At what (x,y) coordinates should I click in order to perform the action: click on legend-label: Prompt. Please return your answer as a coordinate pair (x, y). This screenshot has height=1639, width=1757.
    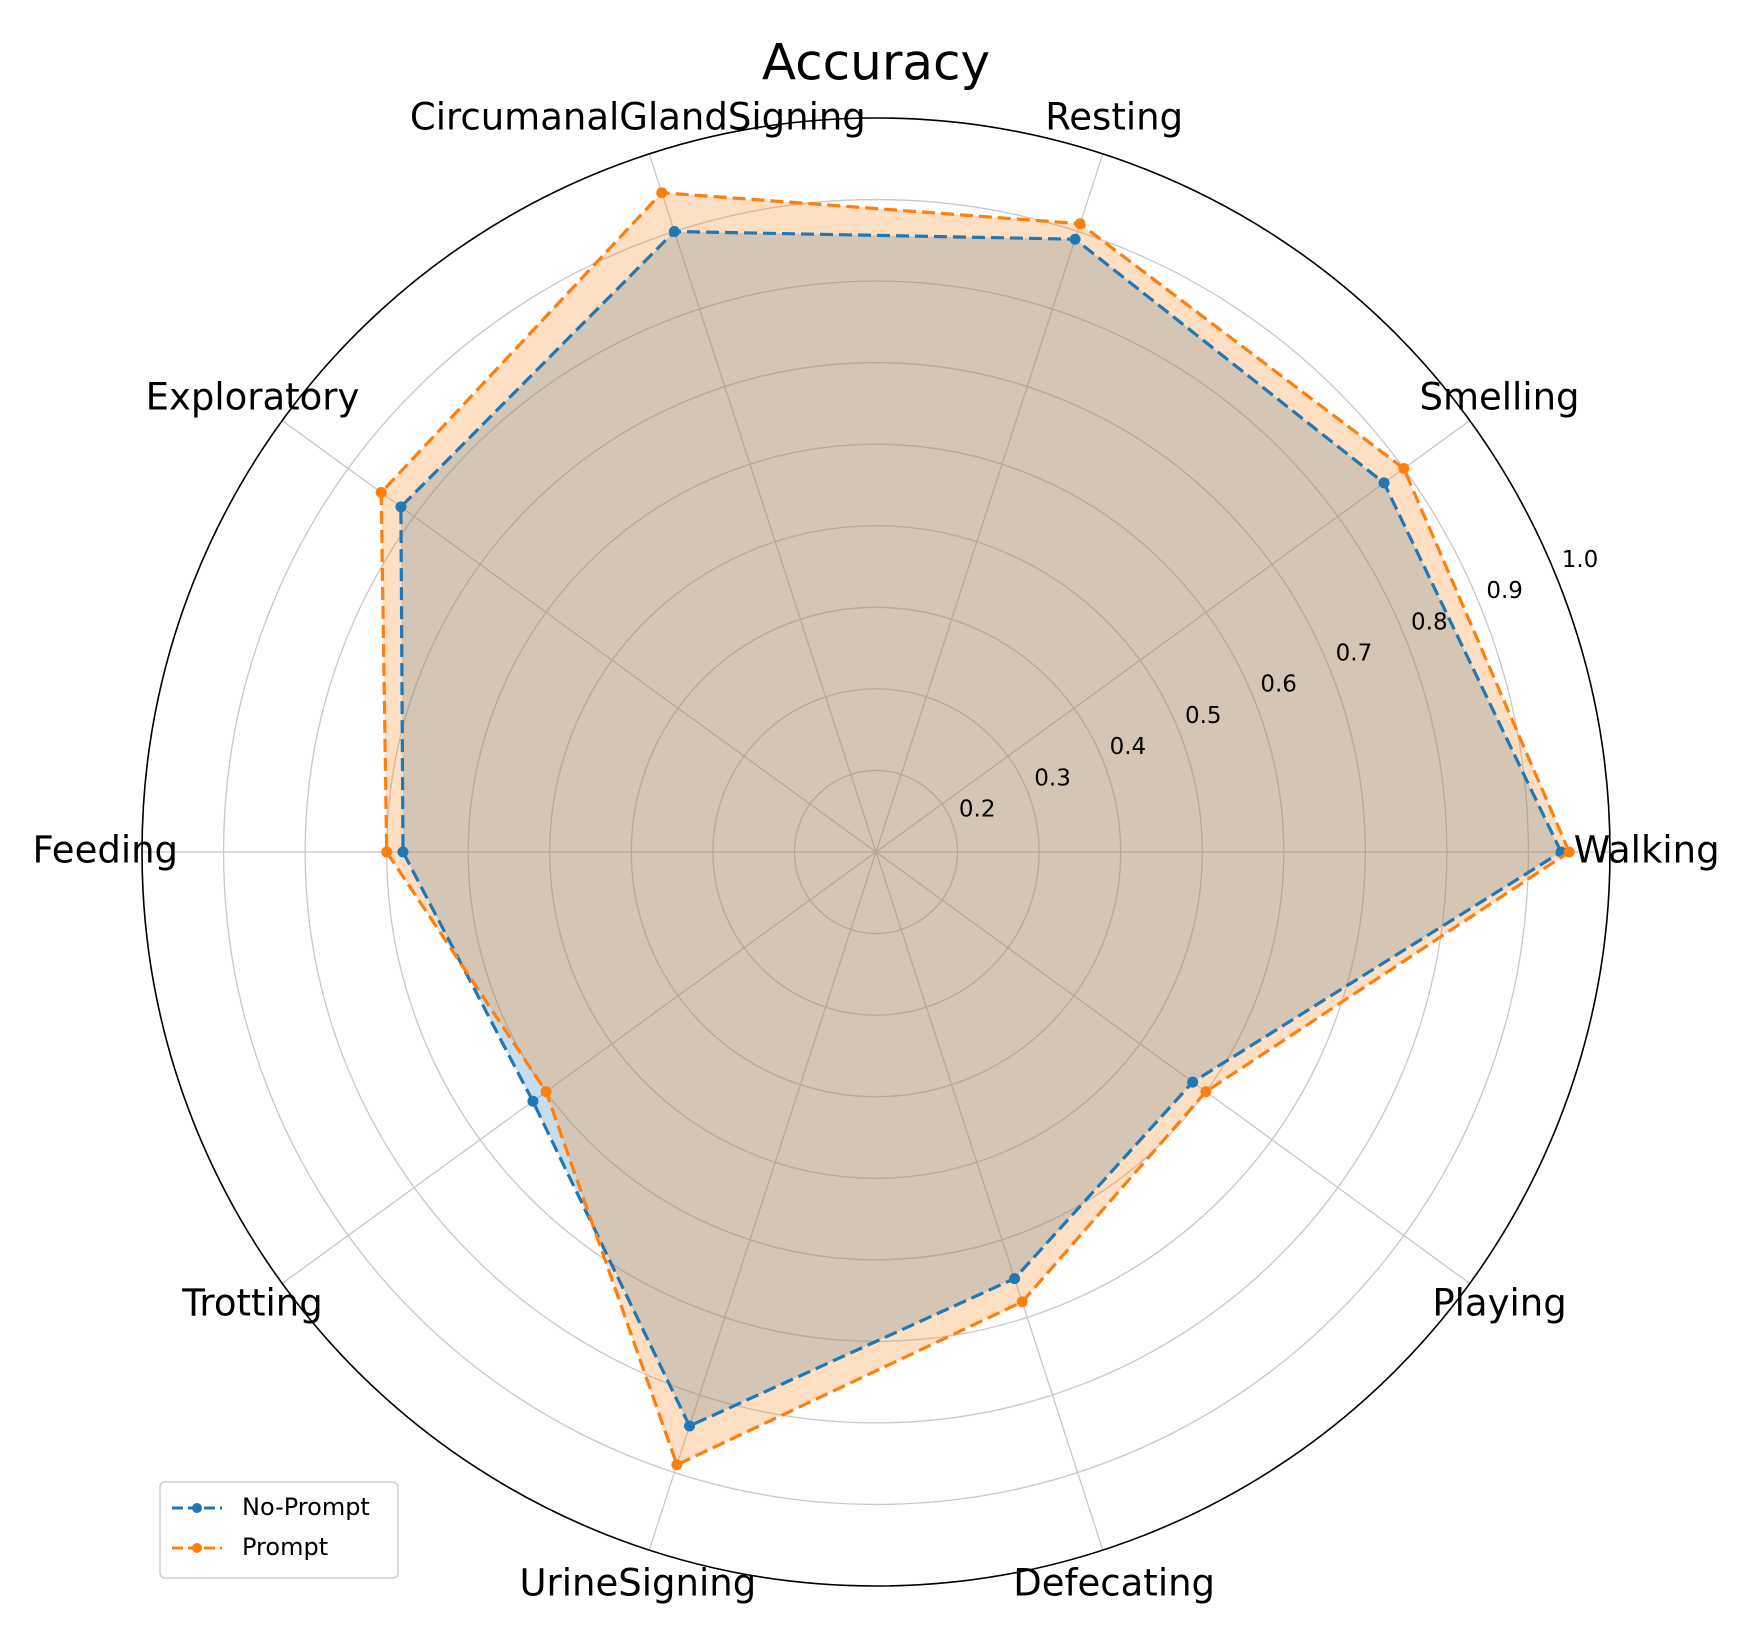
    Looking at the image, I should click on (285, 1547).